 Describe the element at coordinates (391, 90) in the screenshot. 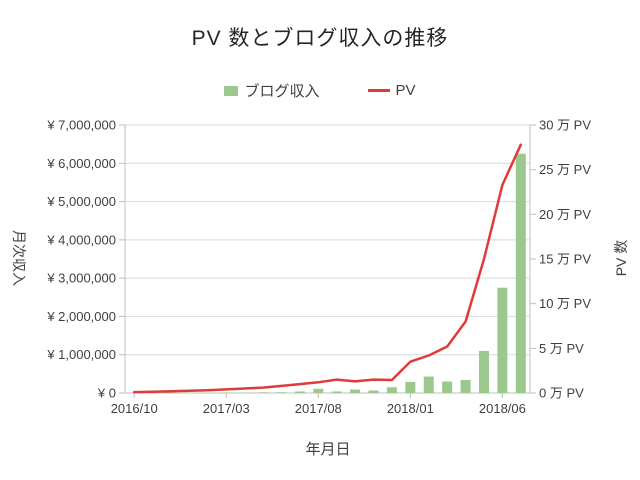

I see `legend-item-pv: PV` at that location.